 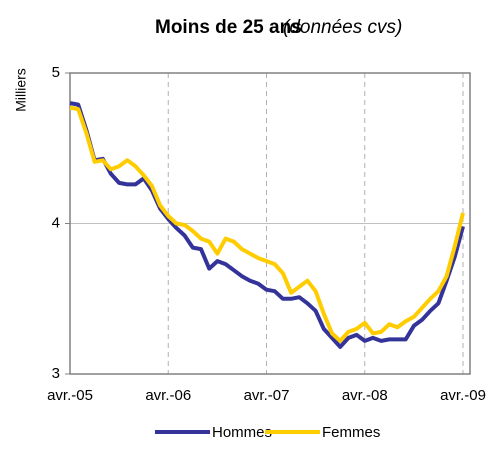 I want to click on y-tick-label: 3, so click(x=56, y=373).